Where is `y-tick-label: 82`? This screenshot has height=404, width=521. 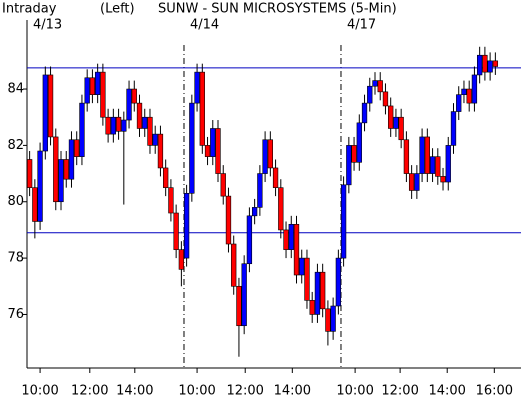 y-tick-label: 82 is located at coordinates (15, 145).